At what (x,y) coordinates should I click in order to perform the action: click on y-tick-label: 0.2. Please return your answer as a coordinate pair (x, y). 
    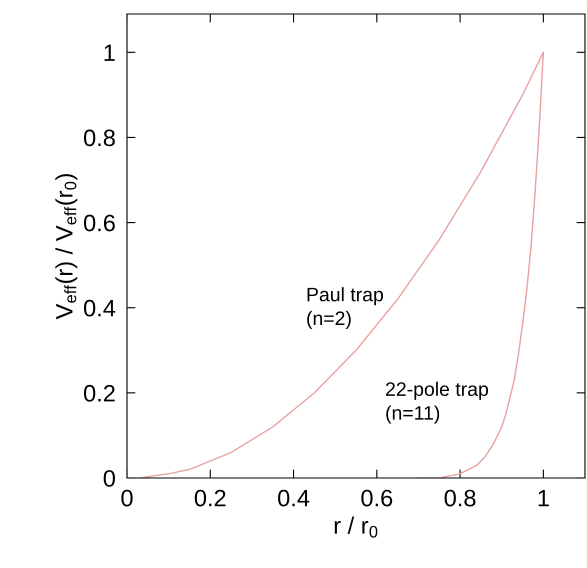
    Looking at the image, I should click on (99, 393).